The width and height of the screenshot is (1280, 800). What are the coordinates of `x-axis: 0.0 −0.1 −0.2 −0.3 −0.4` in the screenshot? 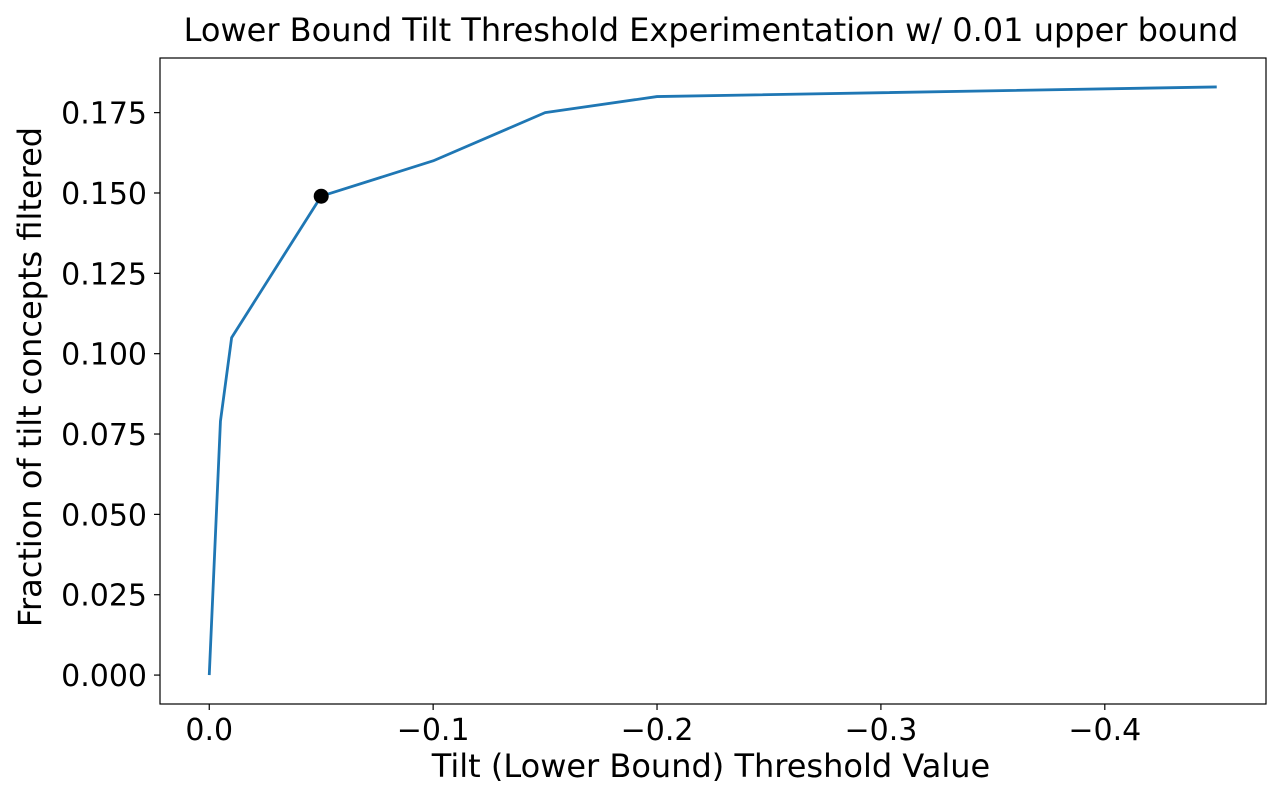 It's located at (663, 726).